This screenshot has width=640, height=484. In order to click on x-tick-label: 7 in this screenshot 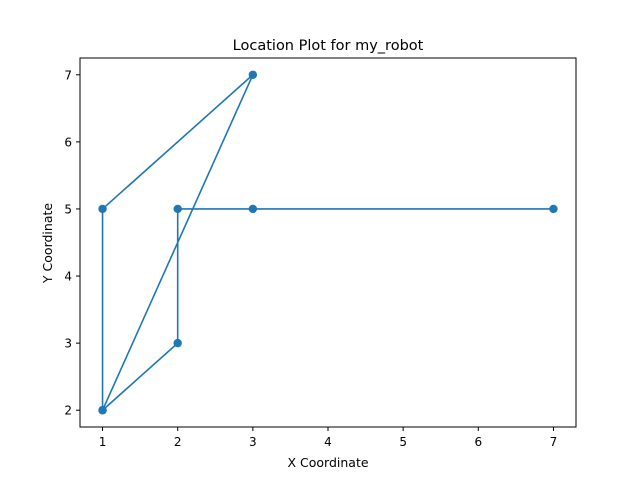, I will do `click(554, 442)`.